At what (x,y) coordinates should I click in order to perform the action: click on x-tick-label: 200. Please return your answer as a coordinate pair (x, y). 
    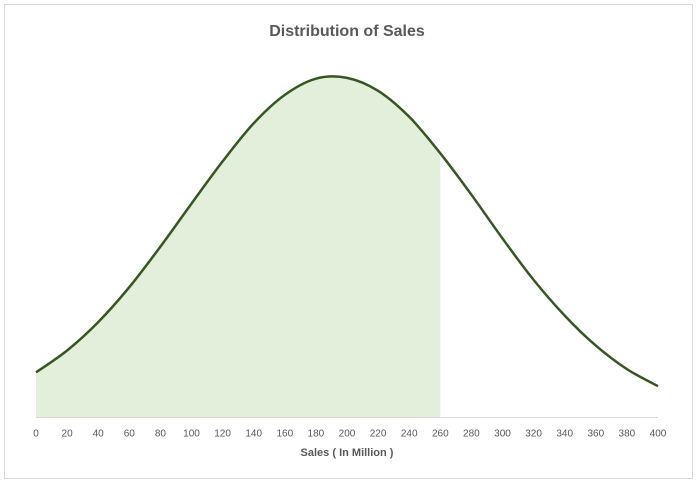
    Looking at the image, I should click on (347, 434).